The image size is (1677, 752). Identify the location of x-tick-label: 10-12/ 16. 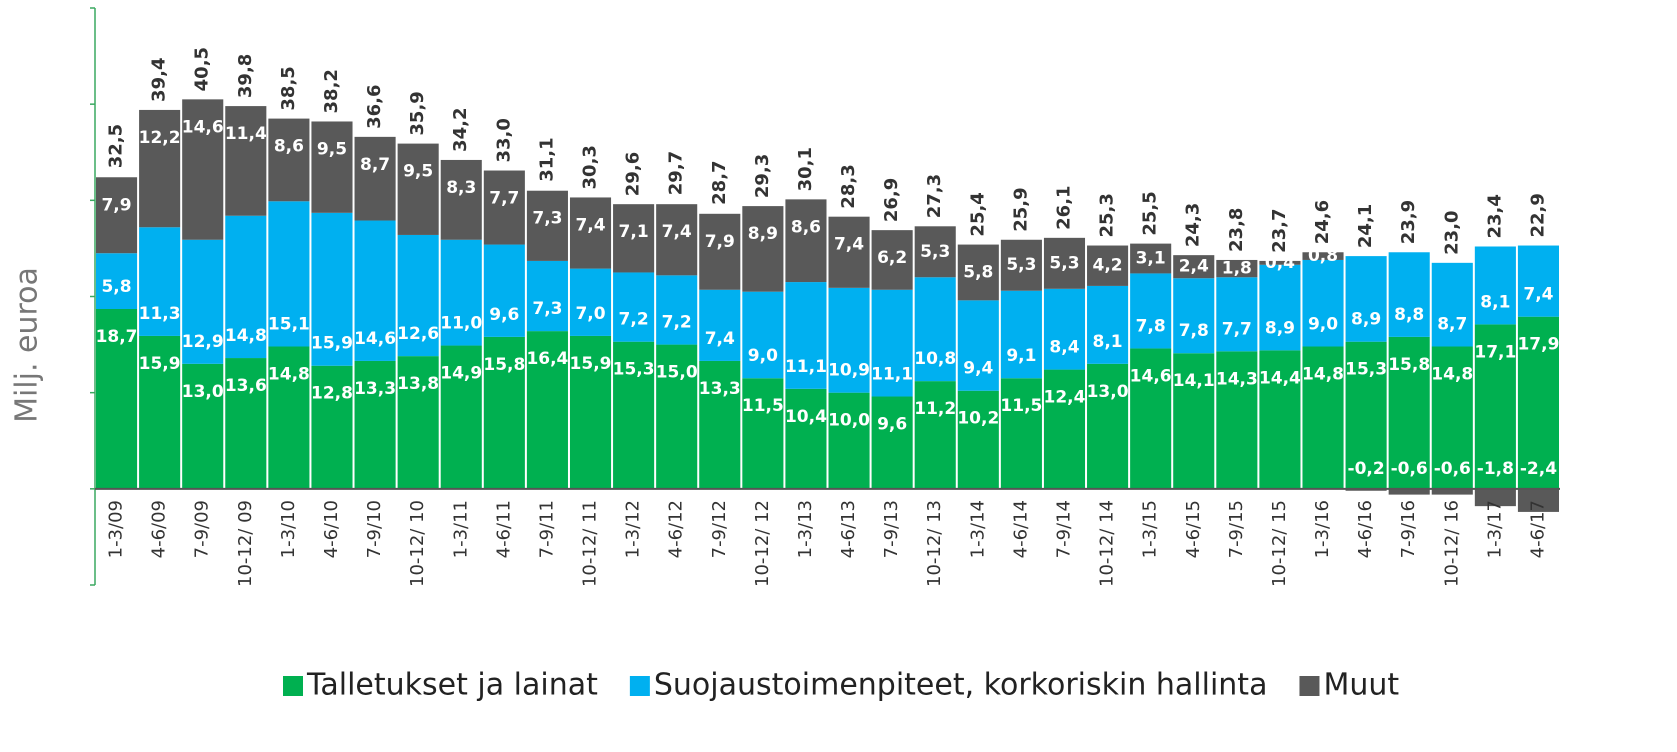
(1451, 543).